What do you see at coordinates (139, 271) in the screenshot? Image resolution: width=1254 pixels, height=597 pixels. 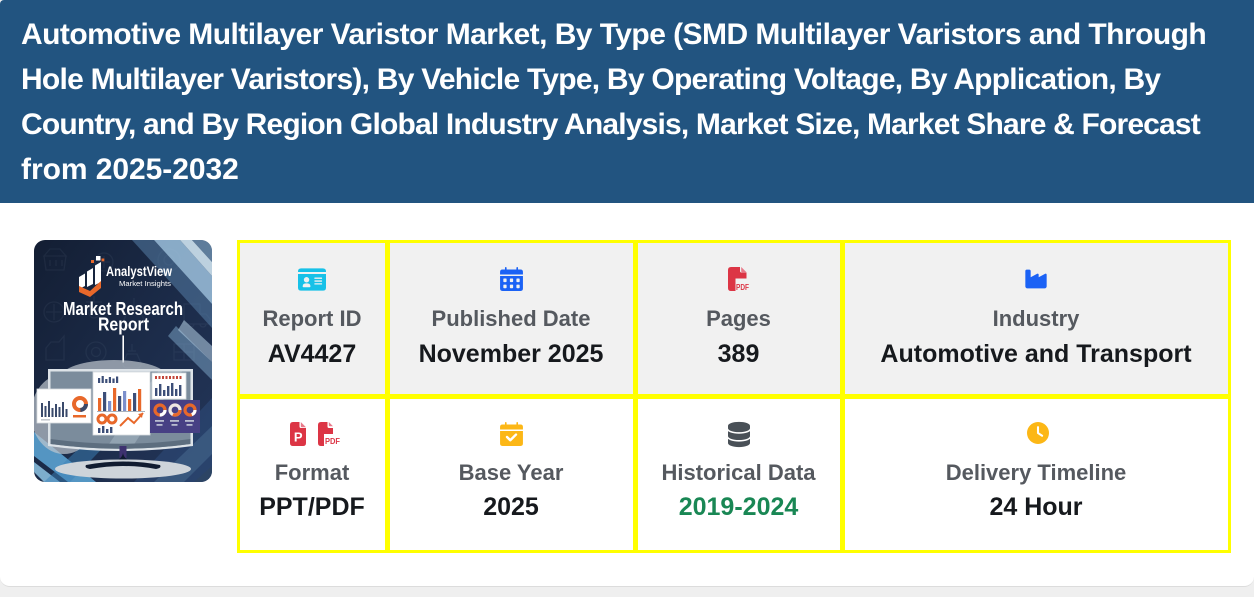 I see `svg-text: AnalystView` at bounding box center [139, 271].